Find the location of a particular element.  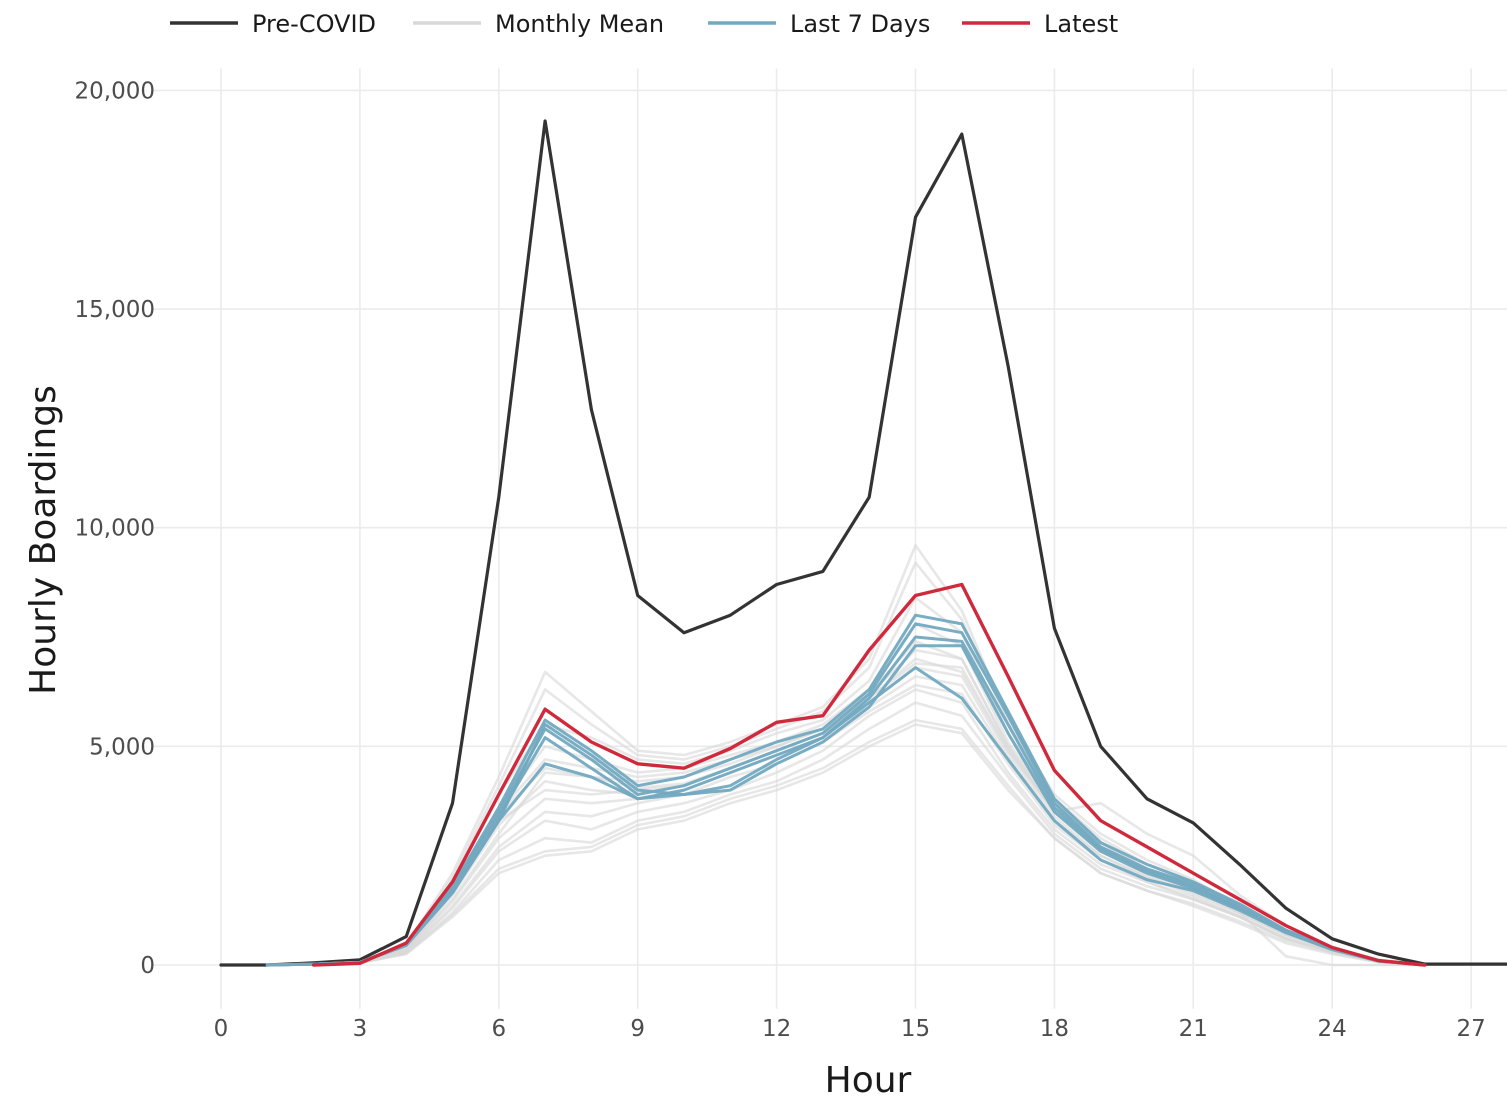

legend: Pre-COVID Monthly Mean Last 7 Days Latest is located at coordinates (644, 24).